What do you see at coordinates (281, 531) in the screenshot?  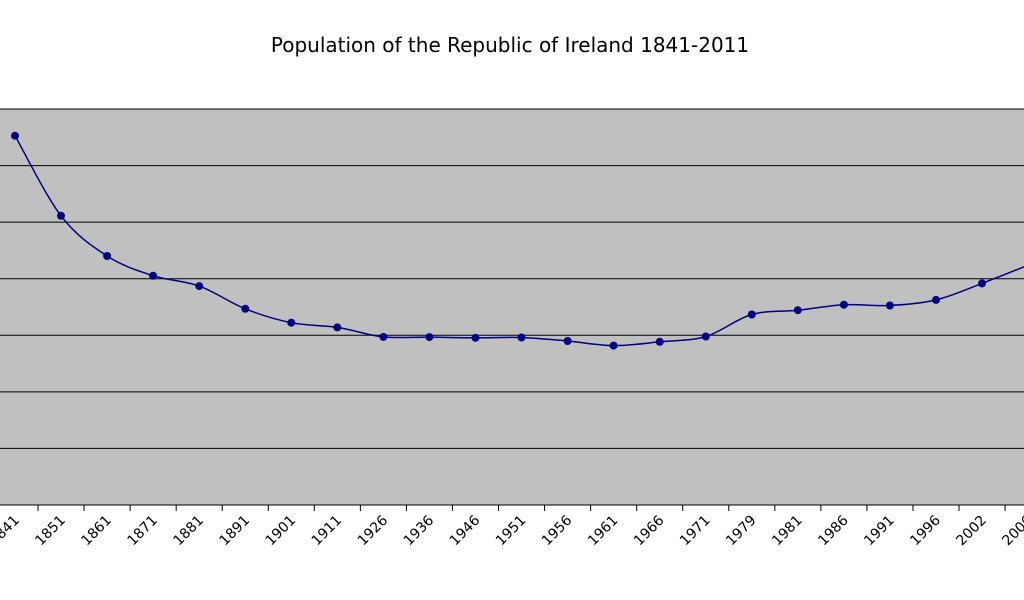 I see `x-tick-label: 1901` at bounding box center [281, 531].